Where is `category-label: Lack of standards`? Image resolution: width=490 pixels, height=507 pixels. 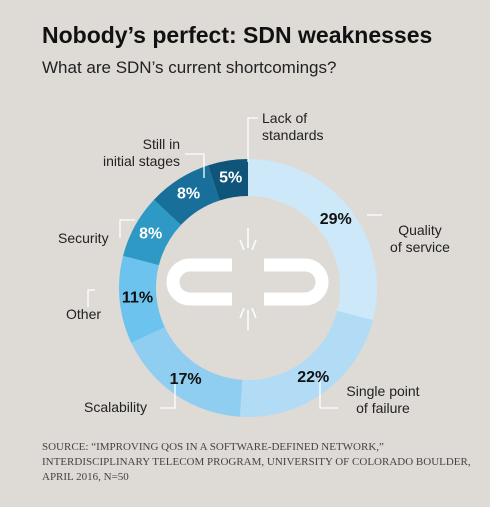 category-label: Lack of standards is located at coordinates (293, 126).